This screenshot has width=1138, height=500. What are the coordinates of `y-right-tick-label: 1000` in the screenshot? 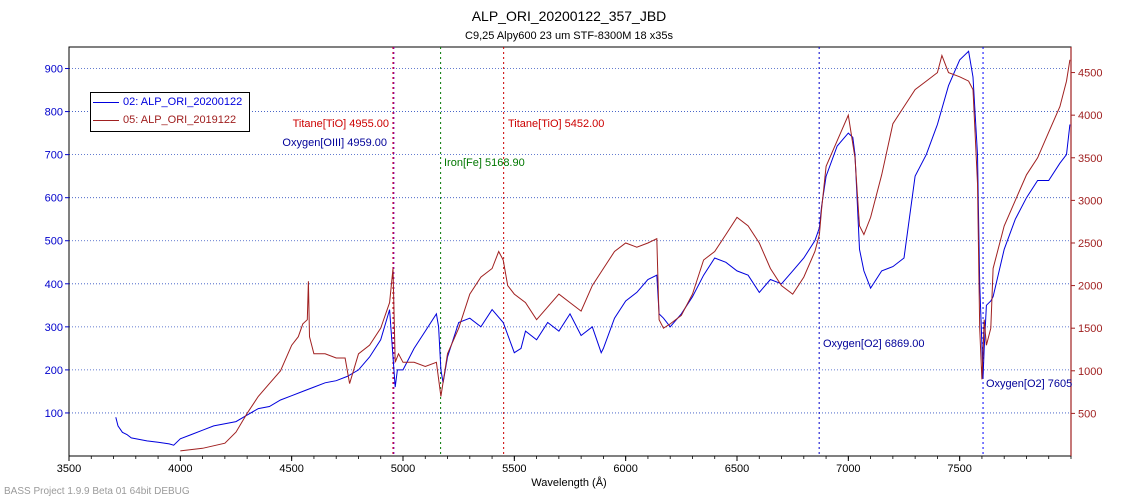 It's located at (1090, 372).